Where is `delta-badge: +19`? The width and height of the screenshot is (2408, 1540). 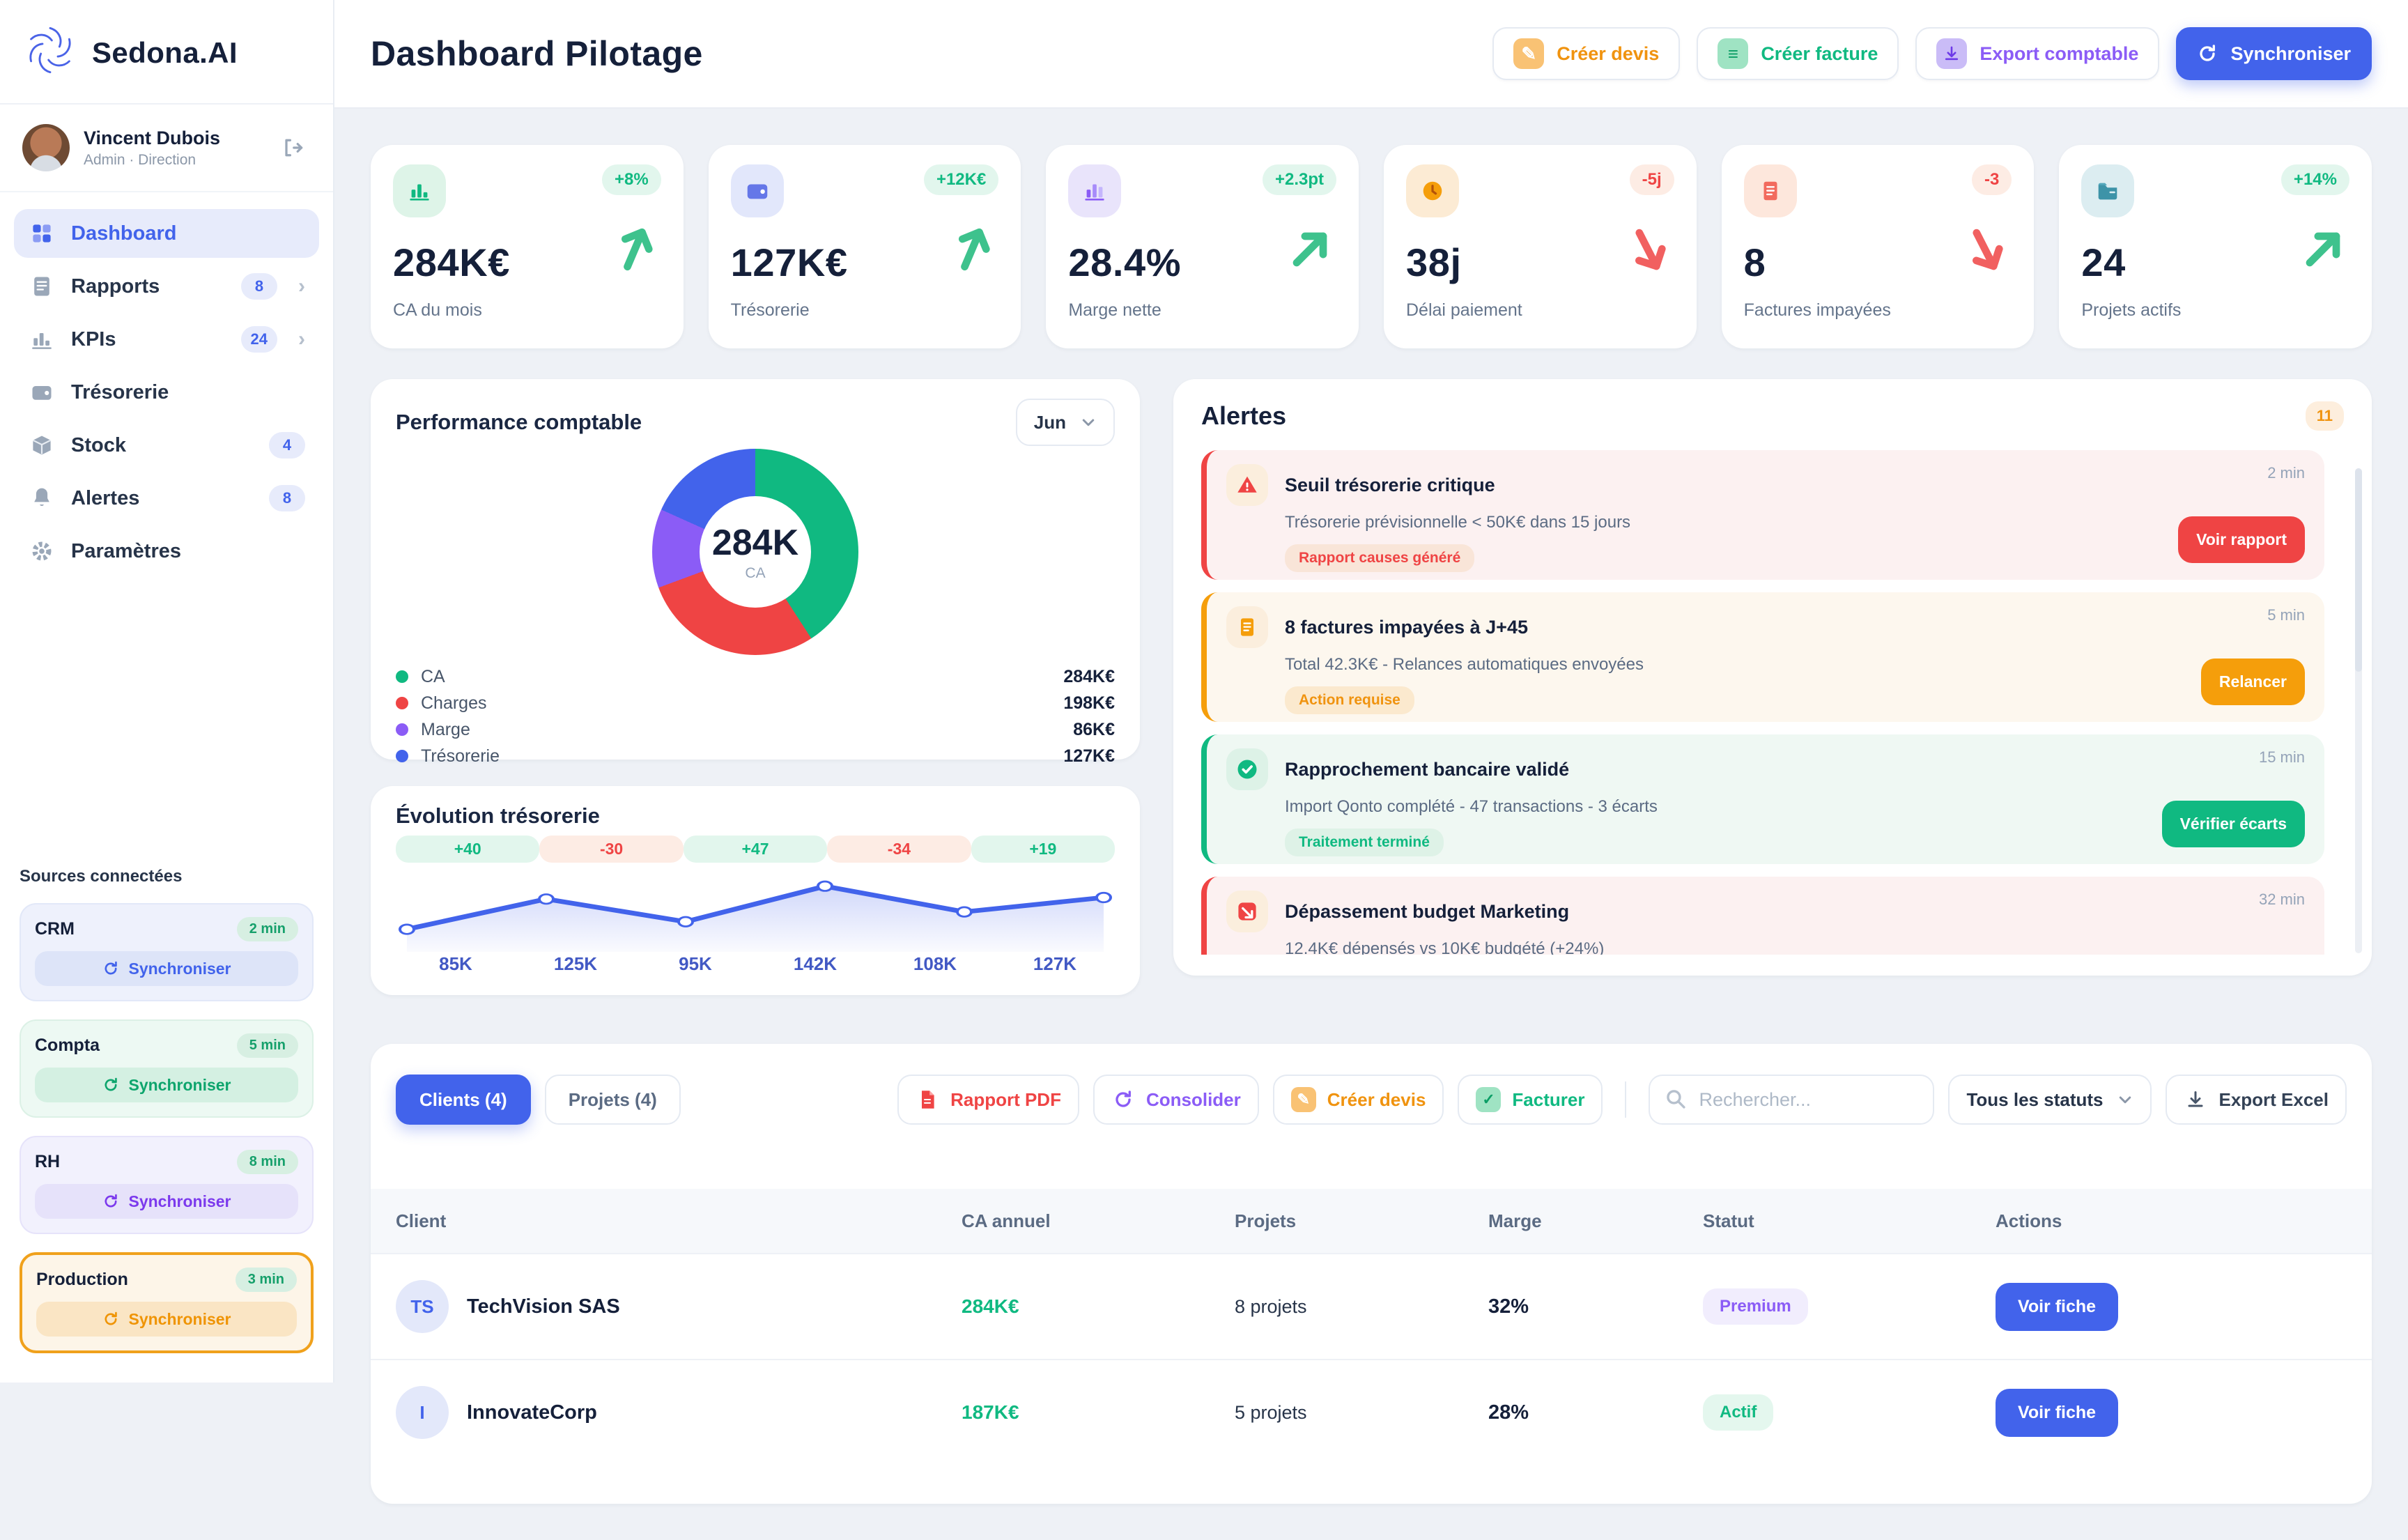 delta-badge: +19 is located at coordinates (1044, 849).